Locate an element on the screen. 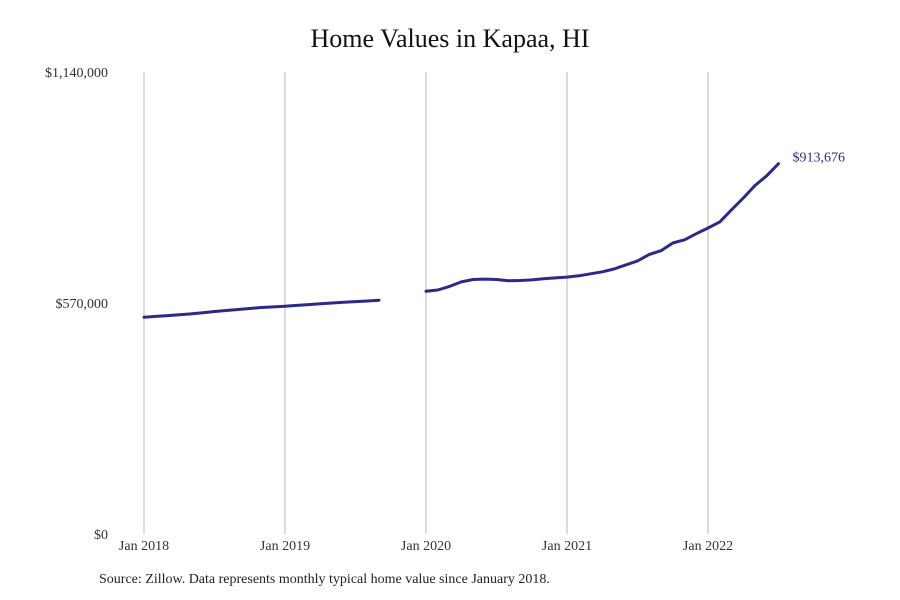  x-tick-label: Jan 2020 is located at coordinates (426, 546).